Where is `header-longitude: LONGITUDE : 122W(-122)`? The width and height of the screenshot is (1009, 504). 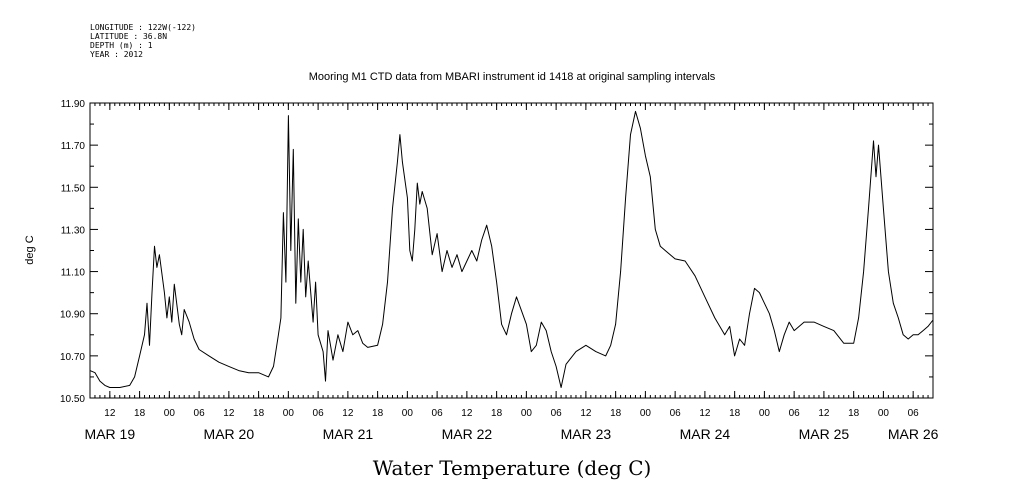 header-longitude: LONGITUDE : 122W(-122) is located at coordinates (143, 27).